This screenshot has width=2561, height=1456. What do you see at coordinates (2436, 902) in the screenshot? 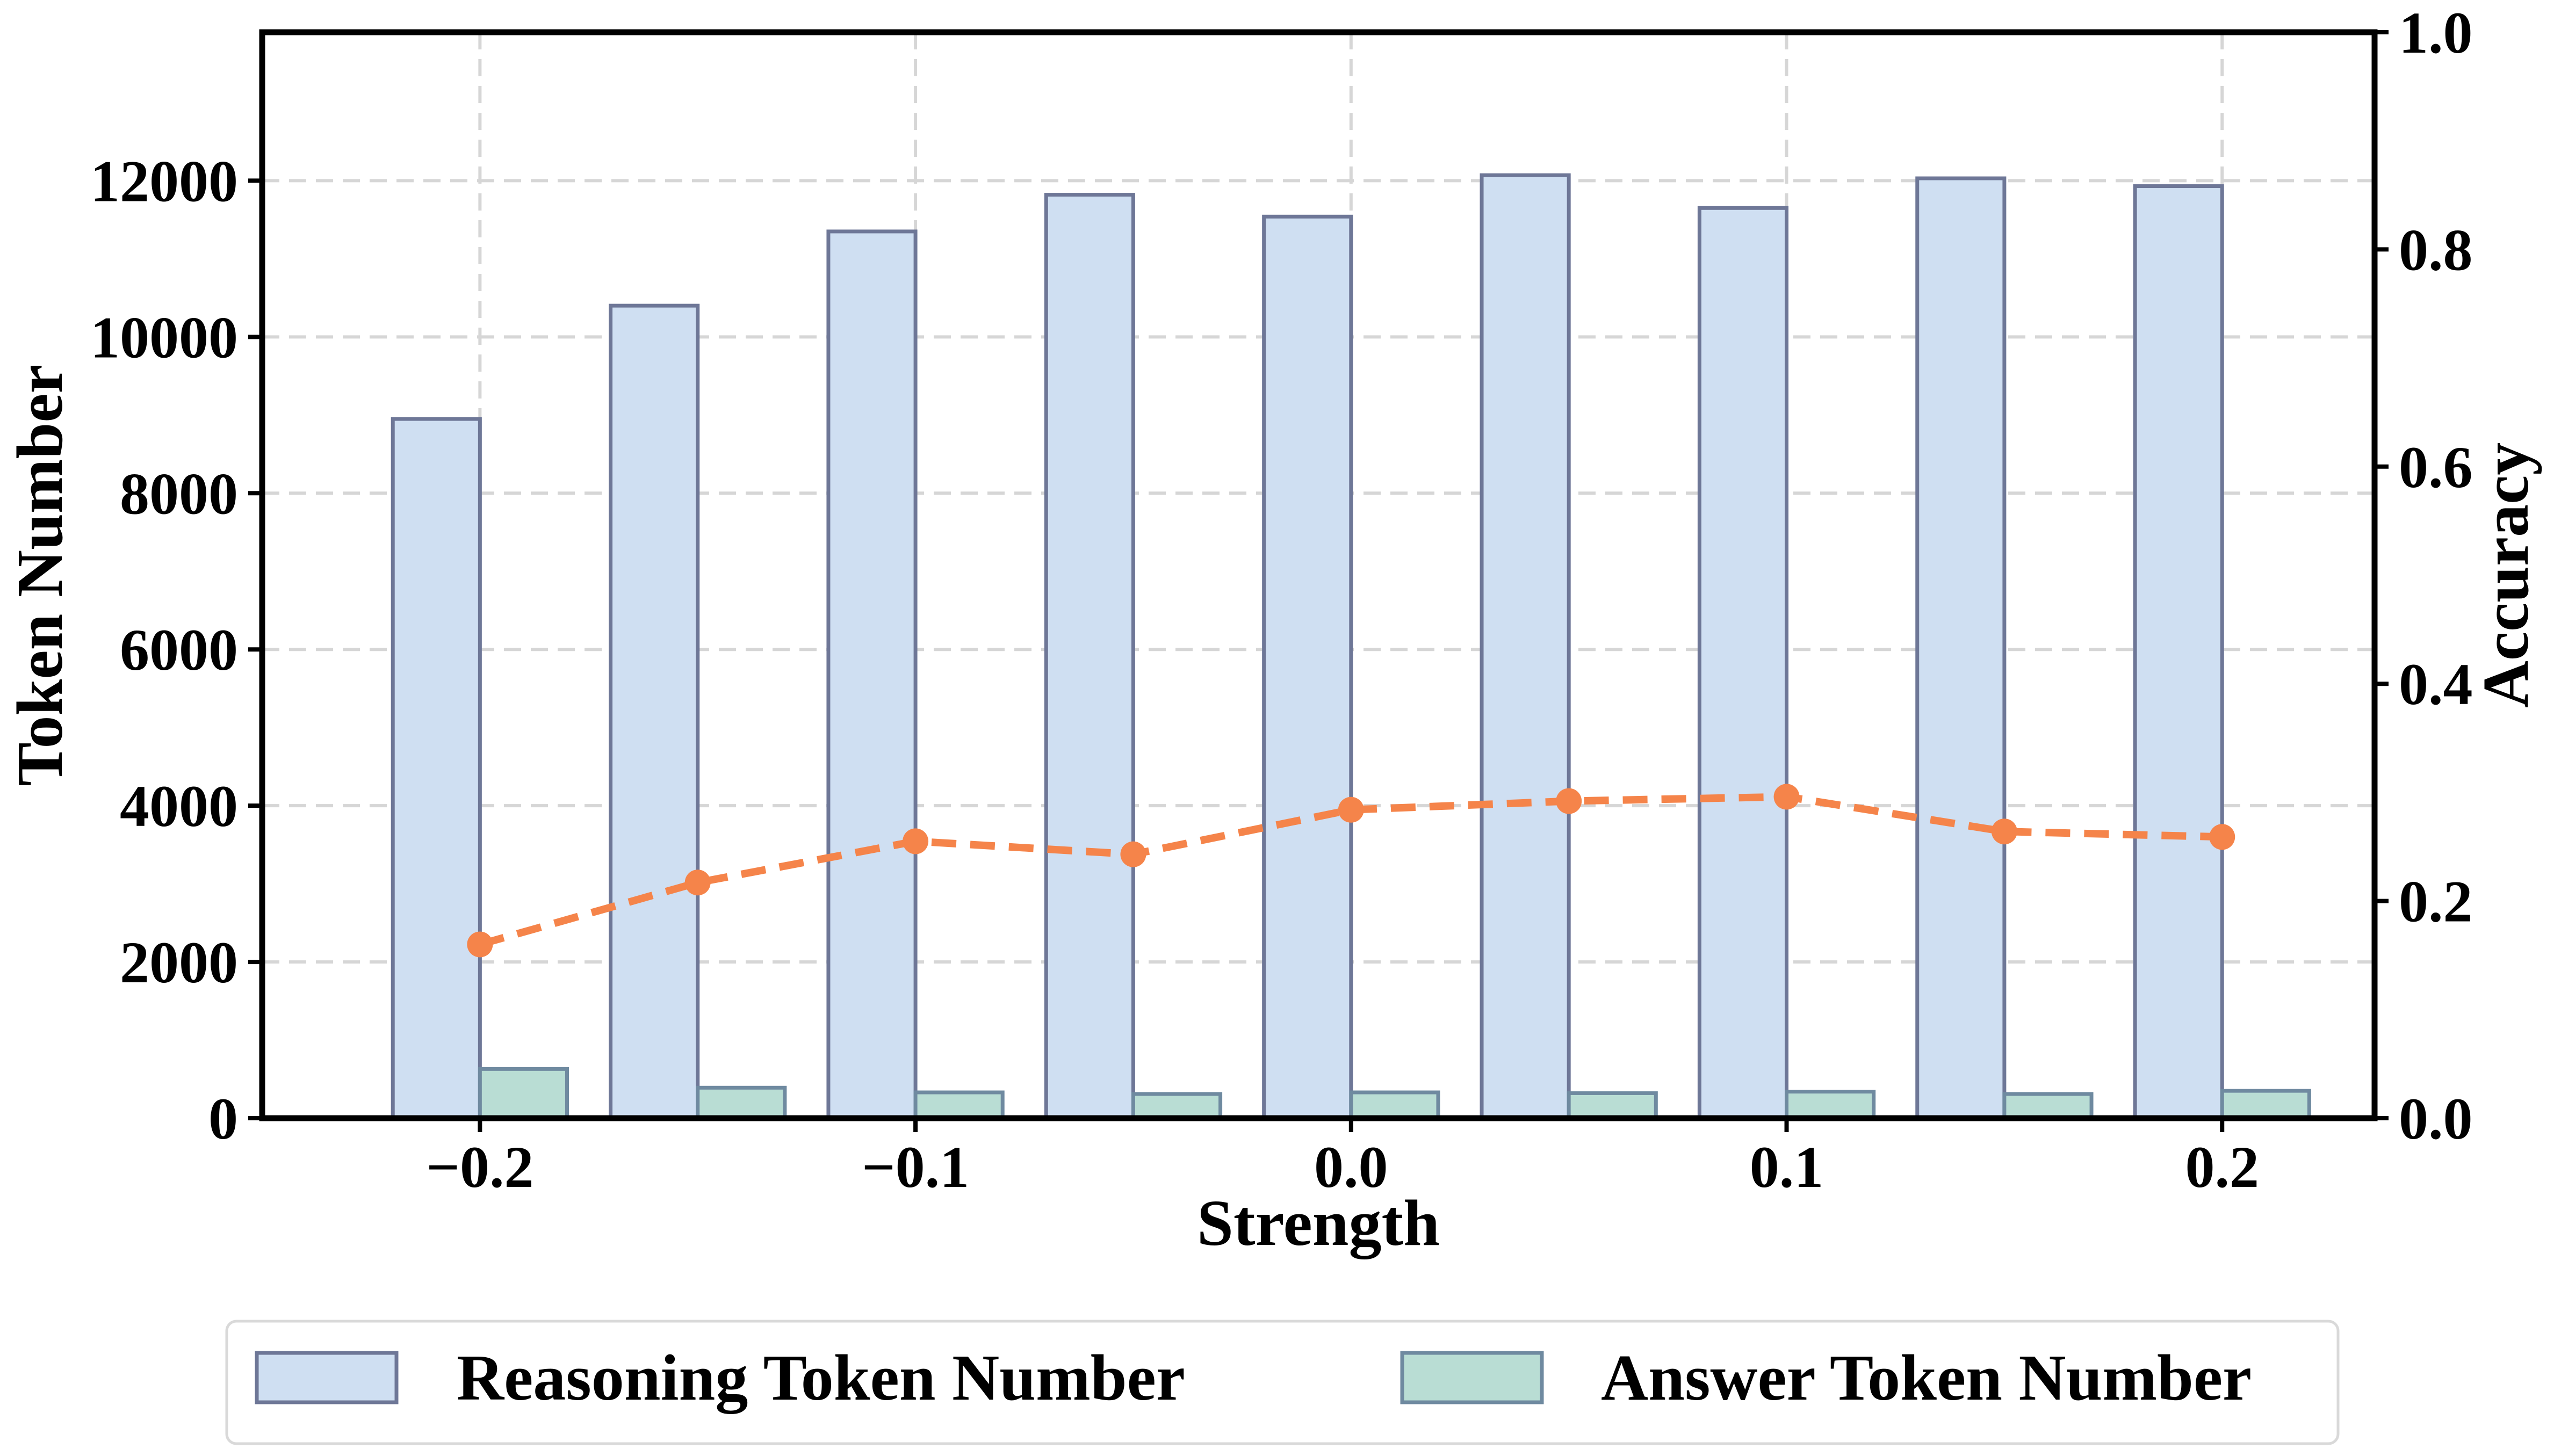
I see `y2-tick-label-1: 0.2` at bounding box center [2436, 902].